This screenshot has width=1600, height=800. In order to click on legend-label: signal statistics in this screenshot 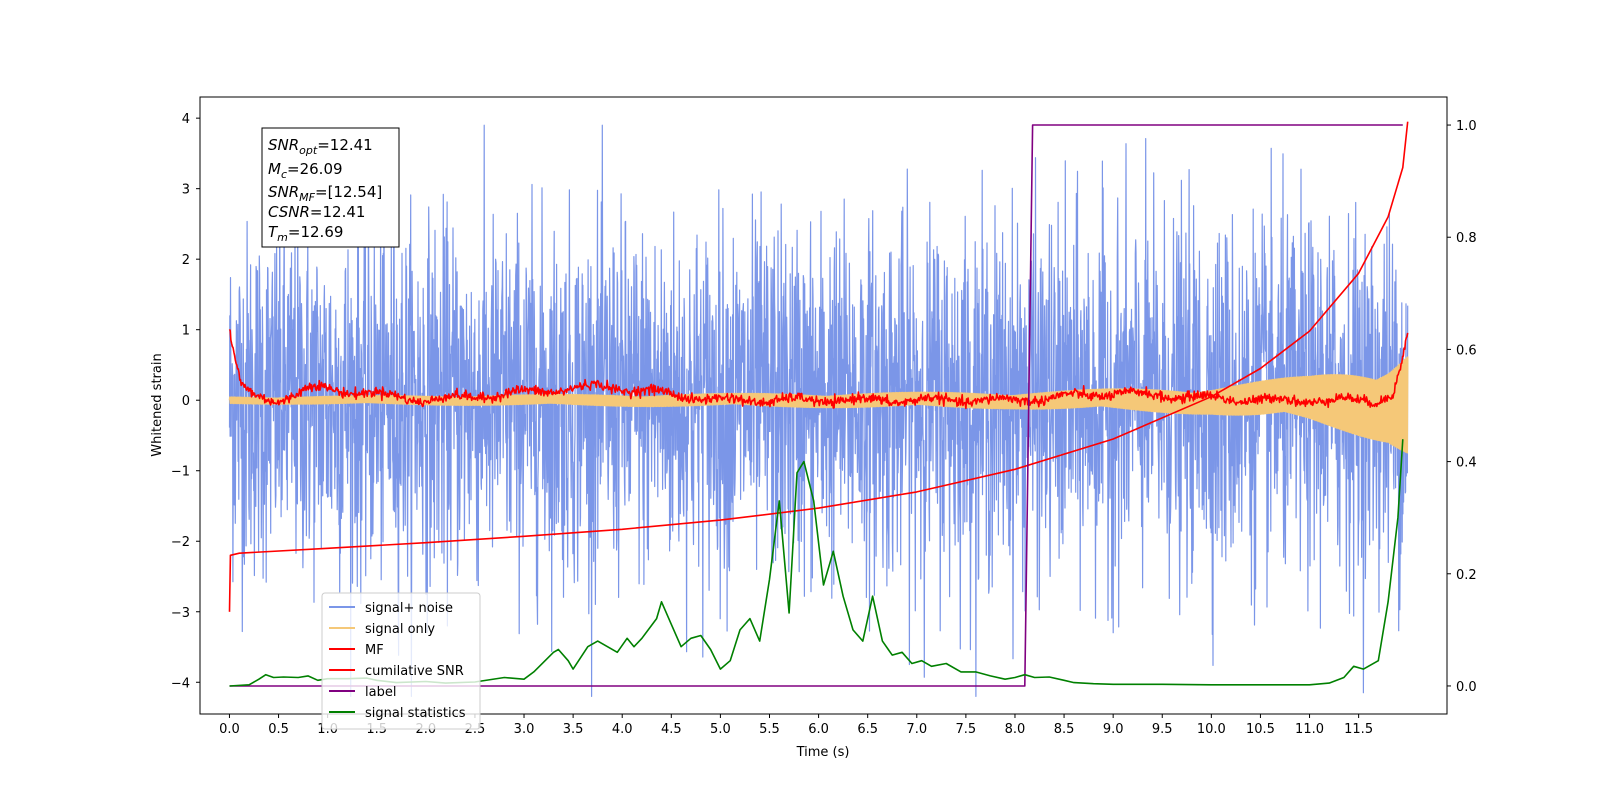, I will do `click(415, 713)`.